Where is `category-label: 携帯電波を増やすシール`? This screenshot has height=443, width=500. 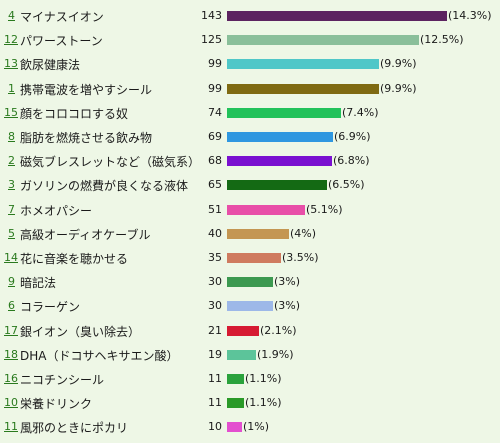
category-label: 携帯電波を増やすシール is located at coordinates (86, 89).